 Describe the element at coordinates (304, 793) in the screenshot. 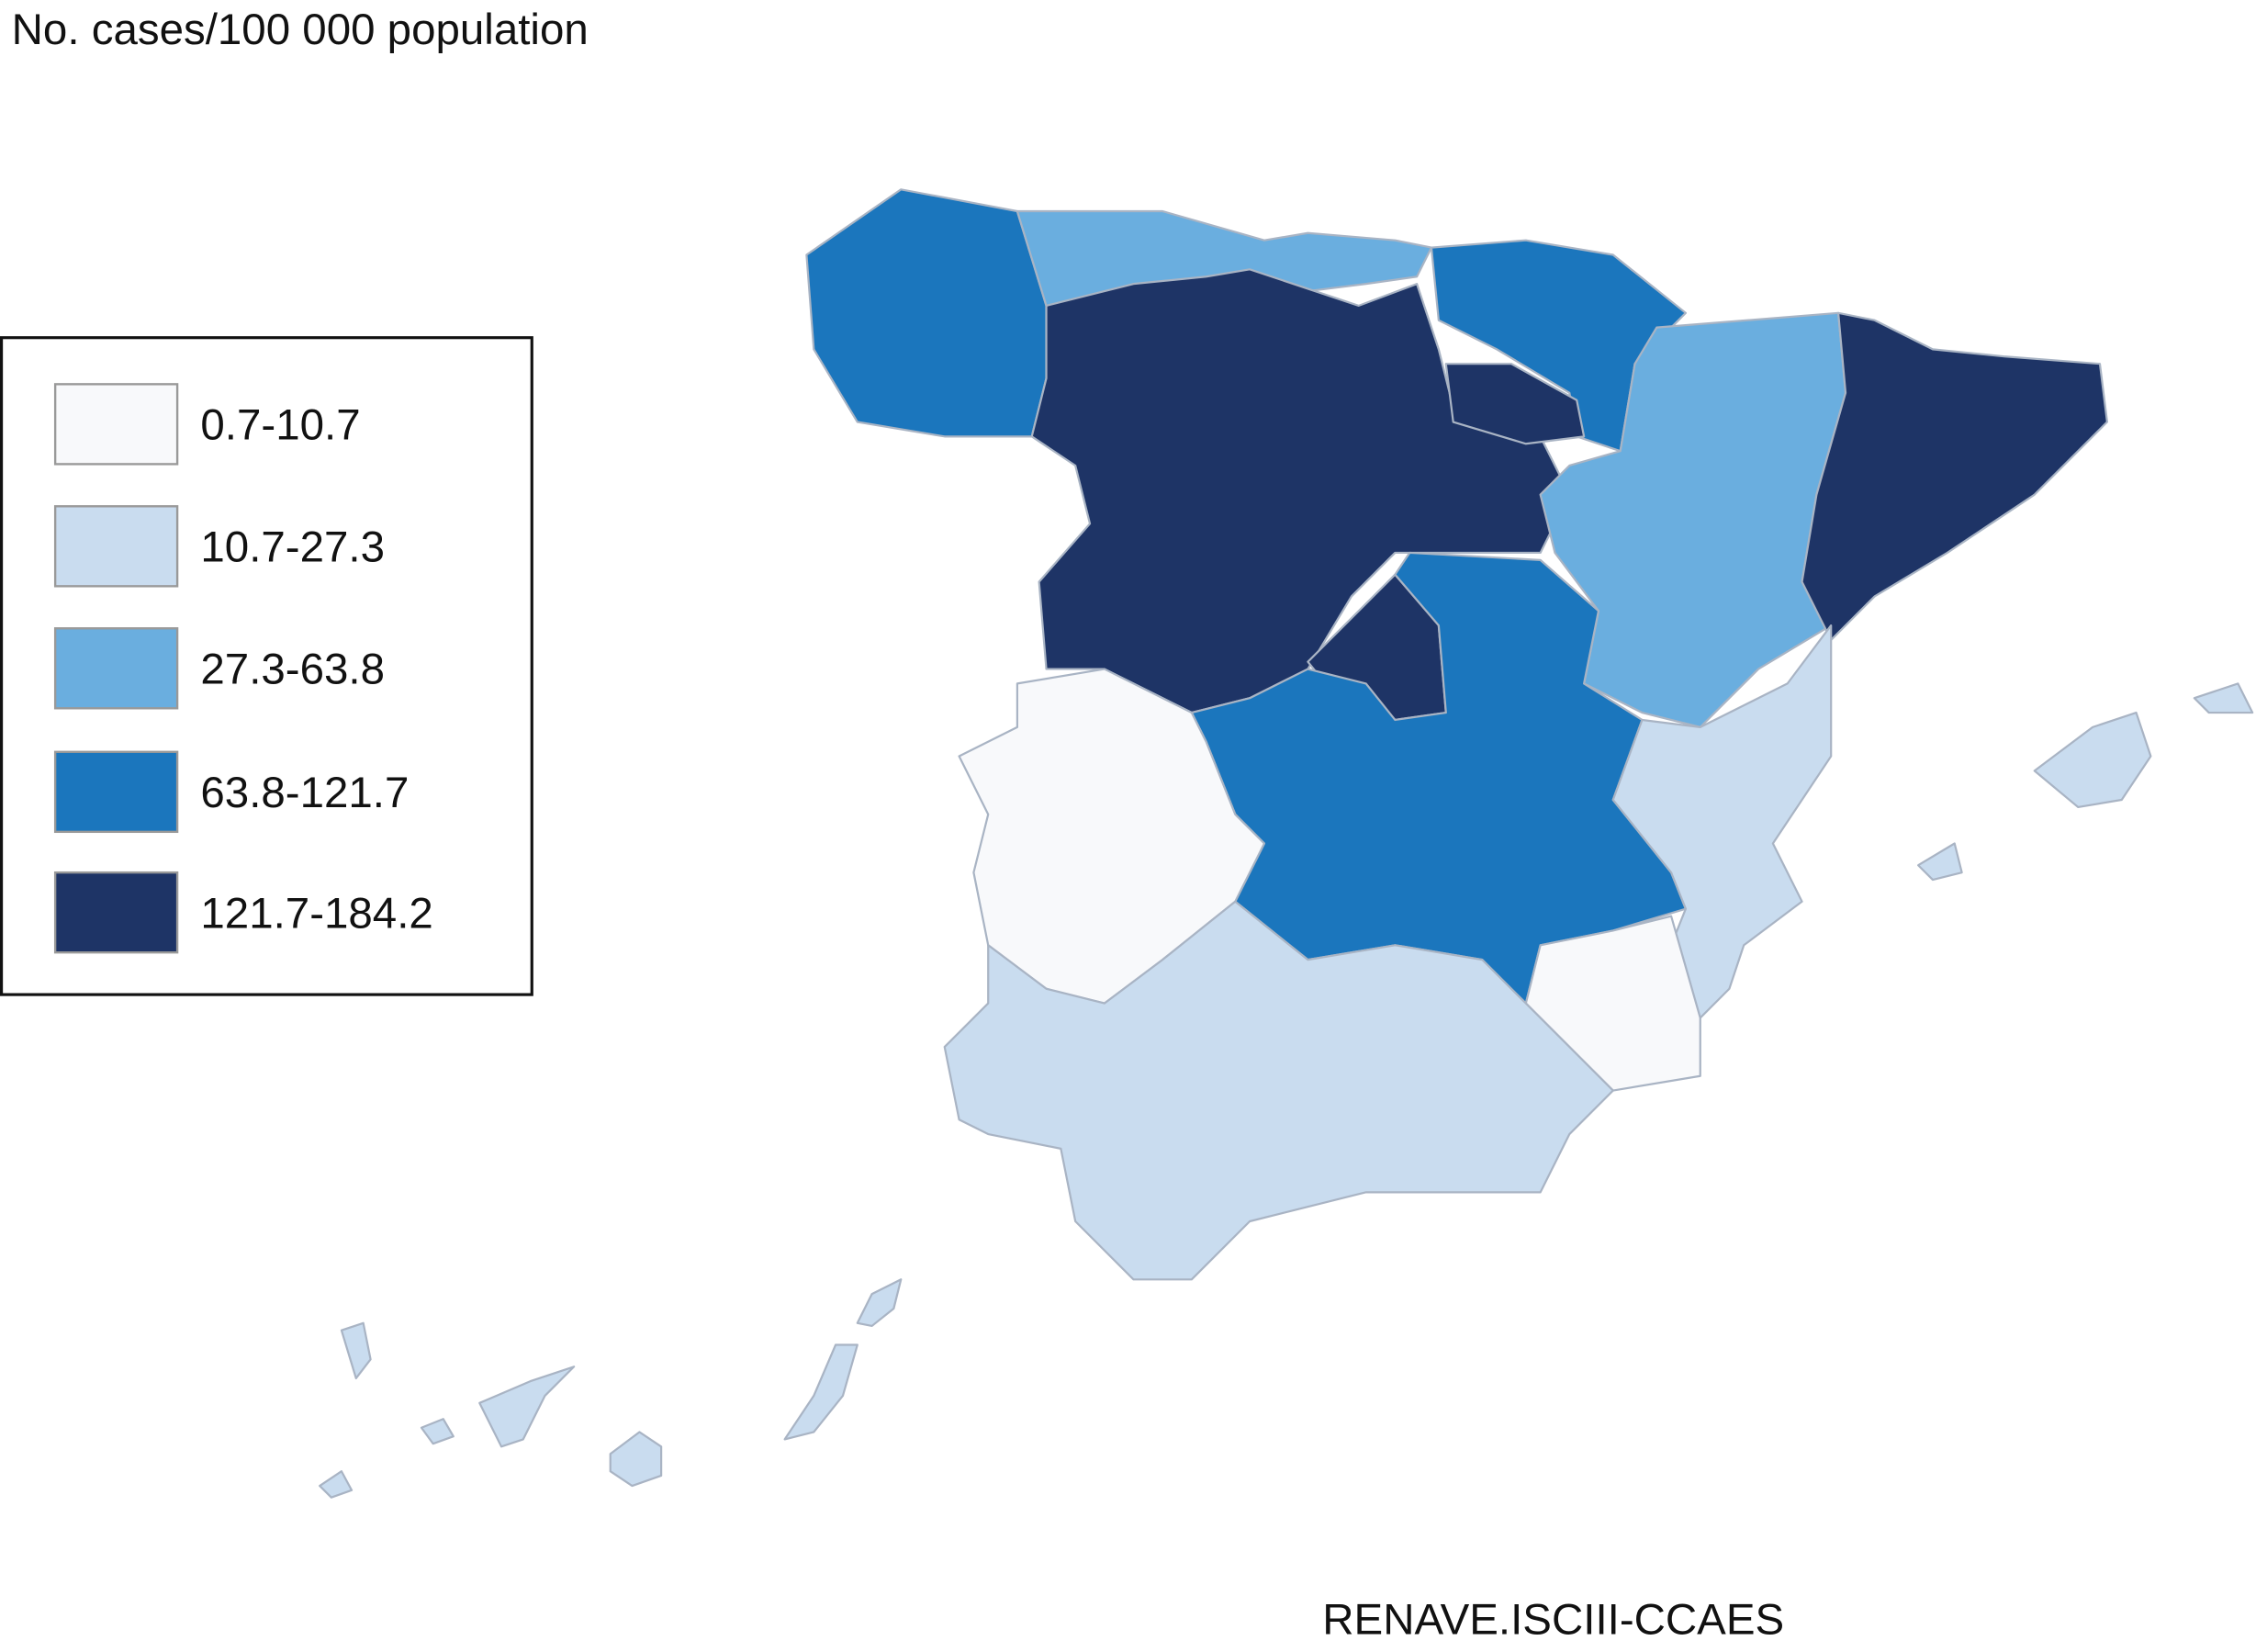

I see `legend-label: 63.8-121.7` at that location.